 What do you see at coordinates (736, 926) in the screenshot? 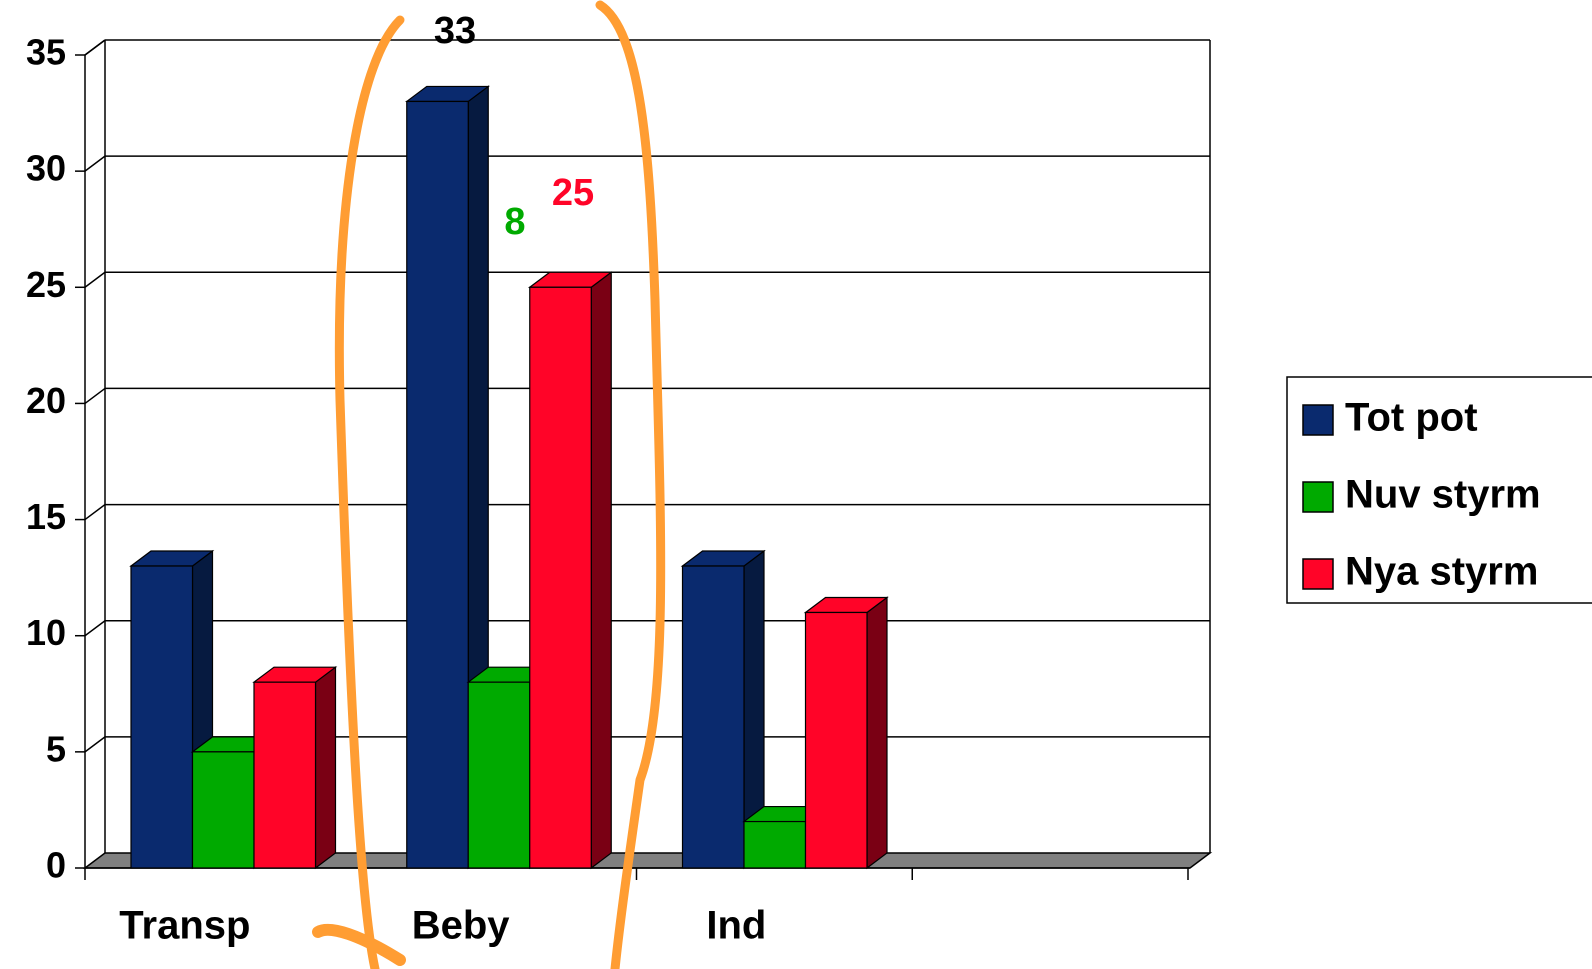
I see `x-tick-label: Ind` at bounding box center [736, 926].